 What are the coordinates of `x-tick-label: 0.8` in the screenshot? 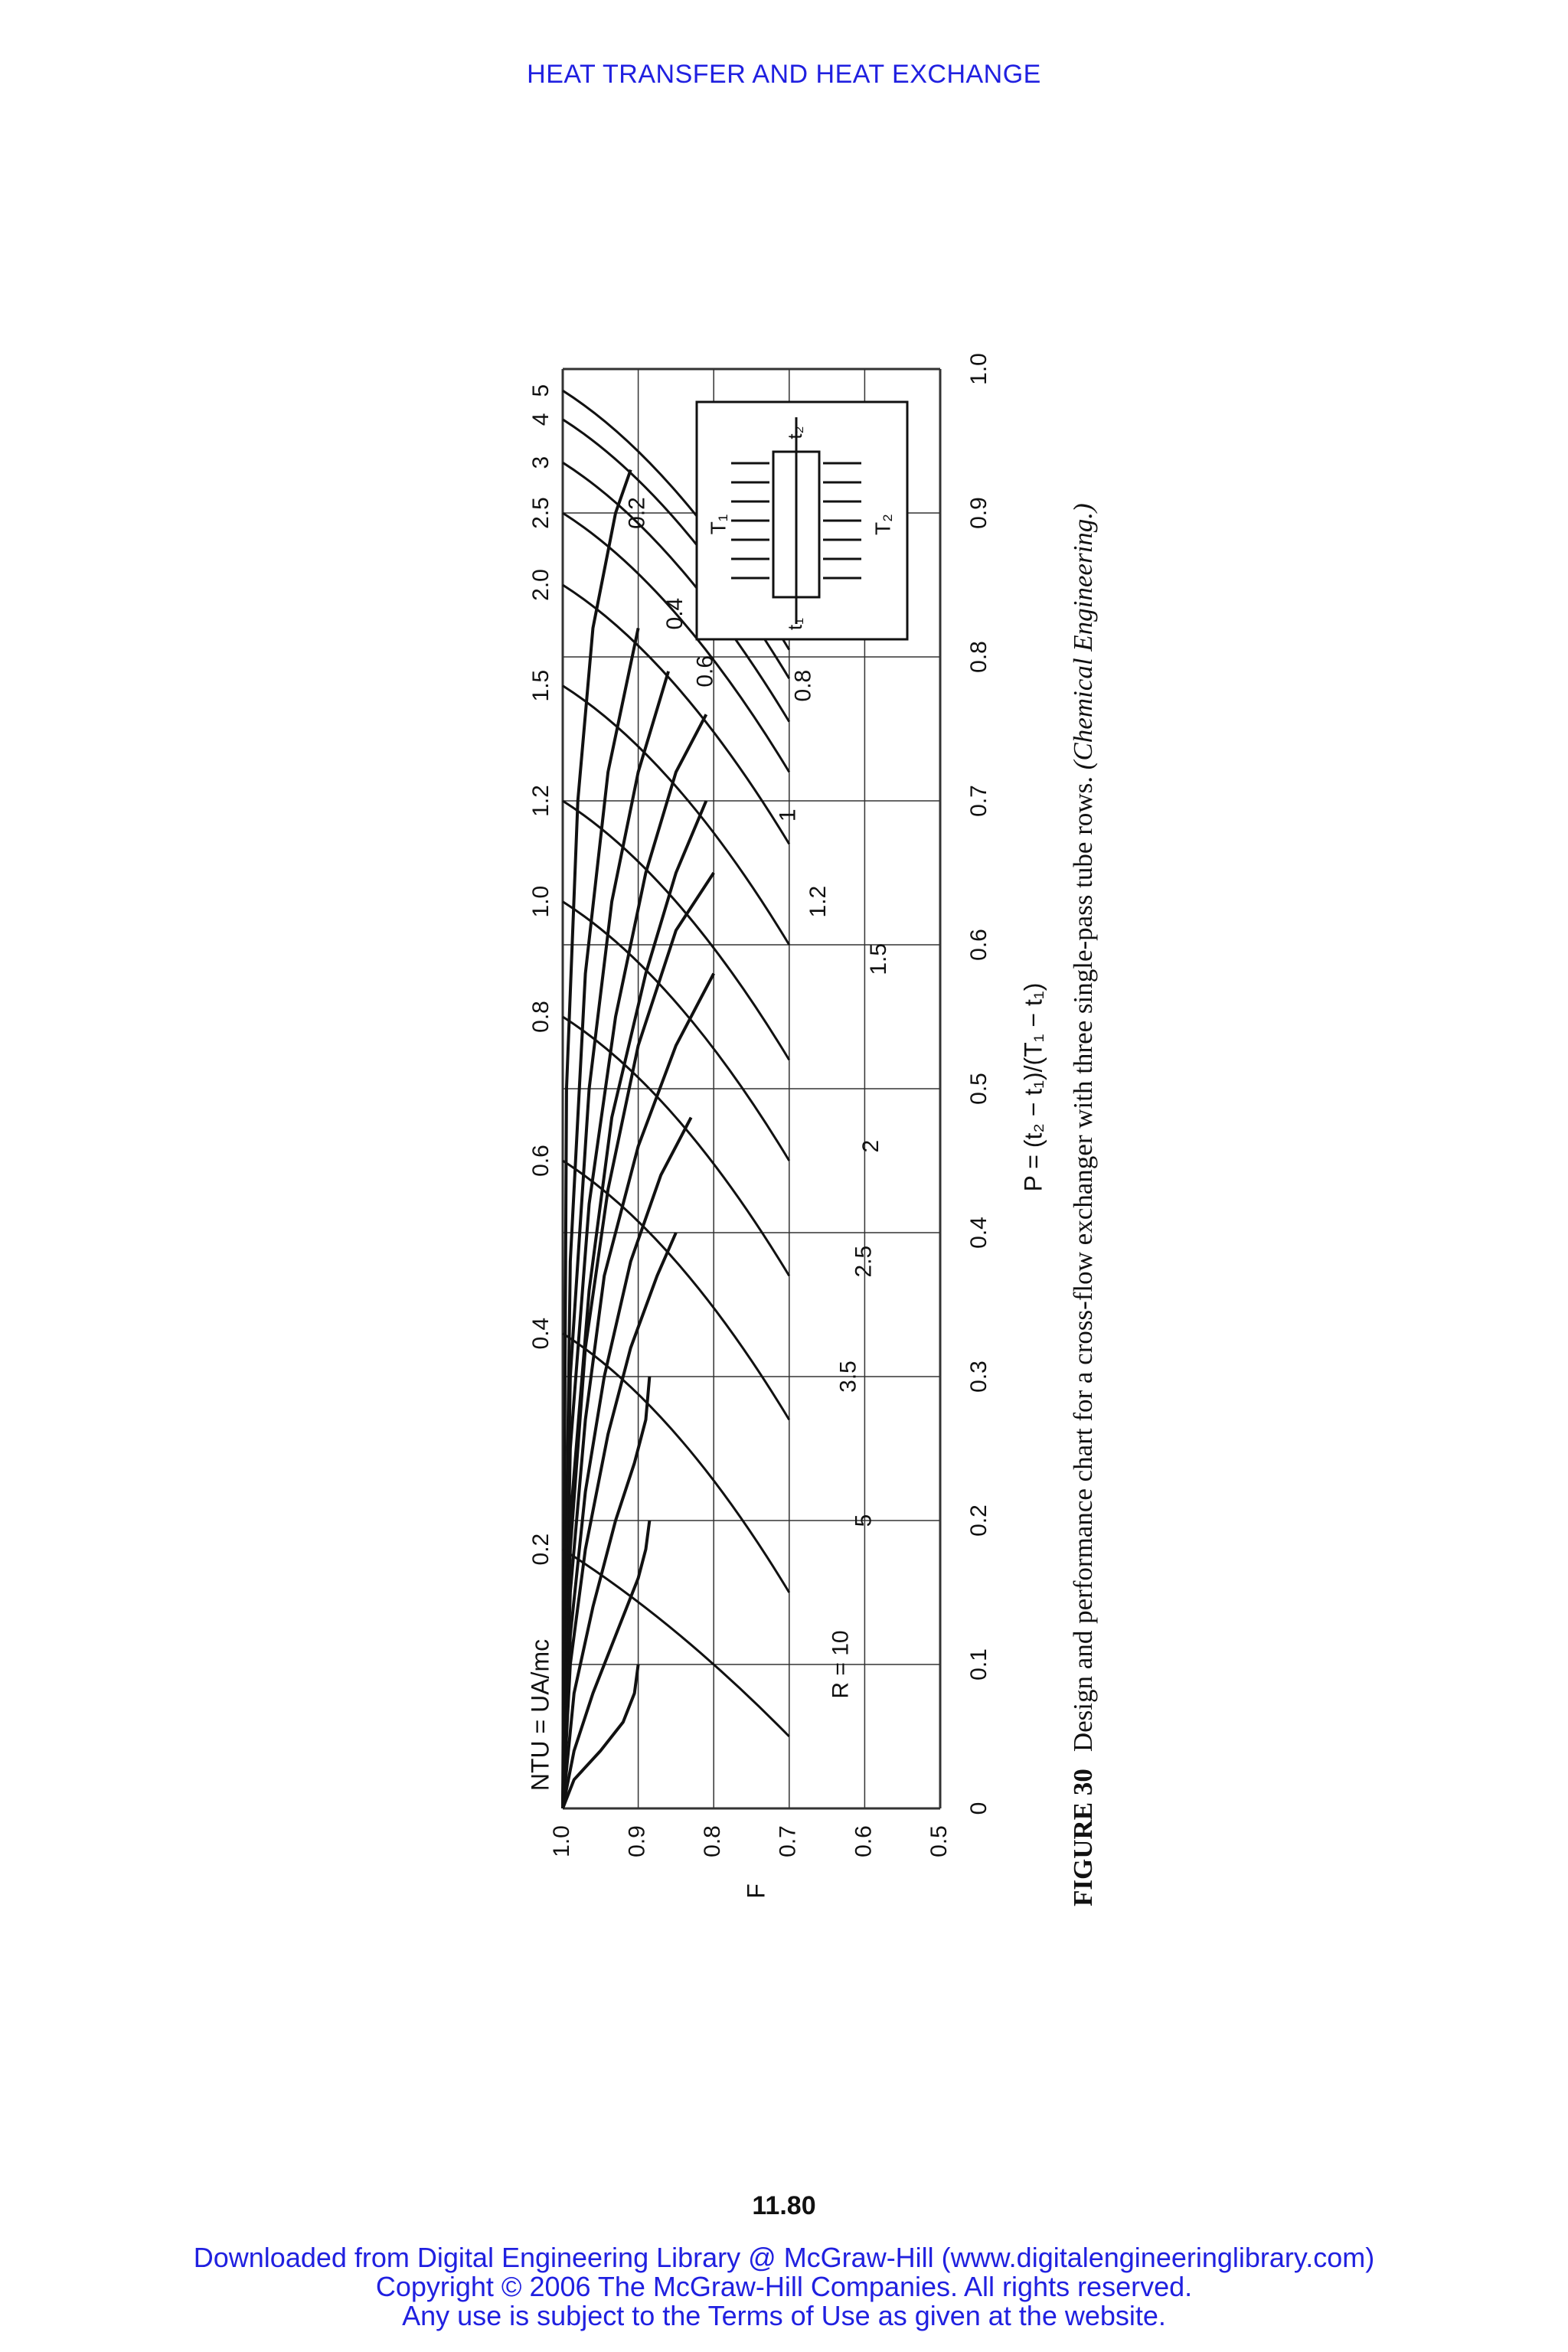 It's located at (978, 657).